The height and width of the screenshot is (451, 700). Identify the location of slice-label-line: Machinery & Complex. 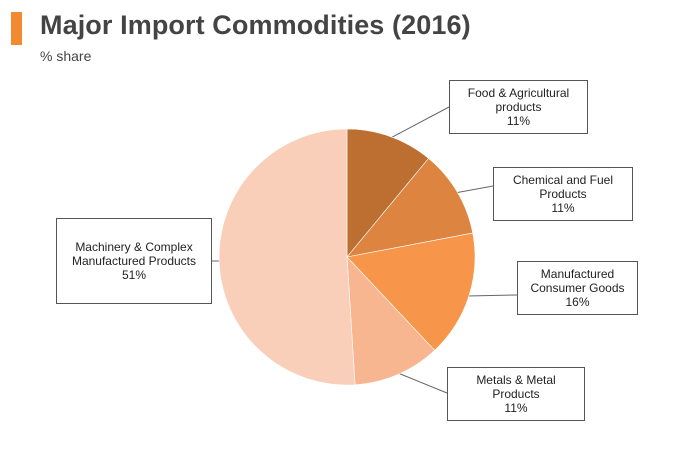
(134, 247).